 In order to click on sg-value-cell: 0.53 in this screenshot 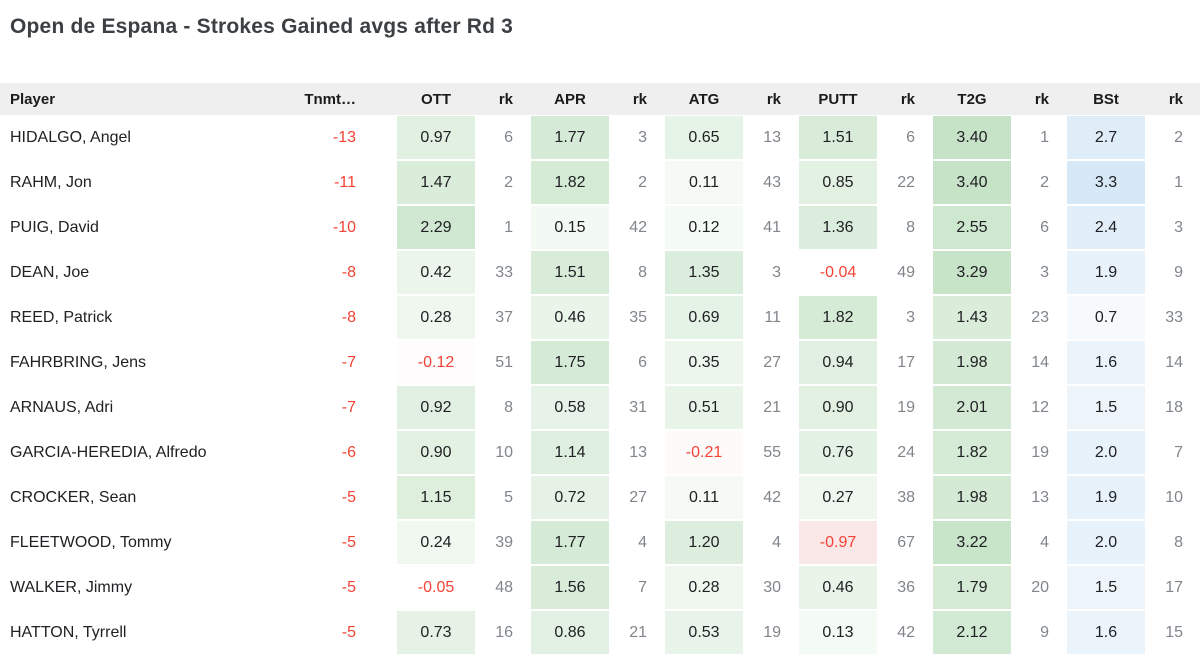, I will do `click(704, 632)`.